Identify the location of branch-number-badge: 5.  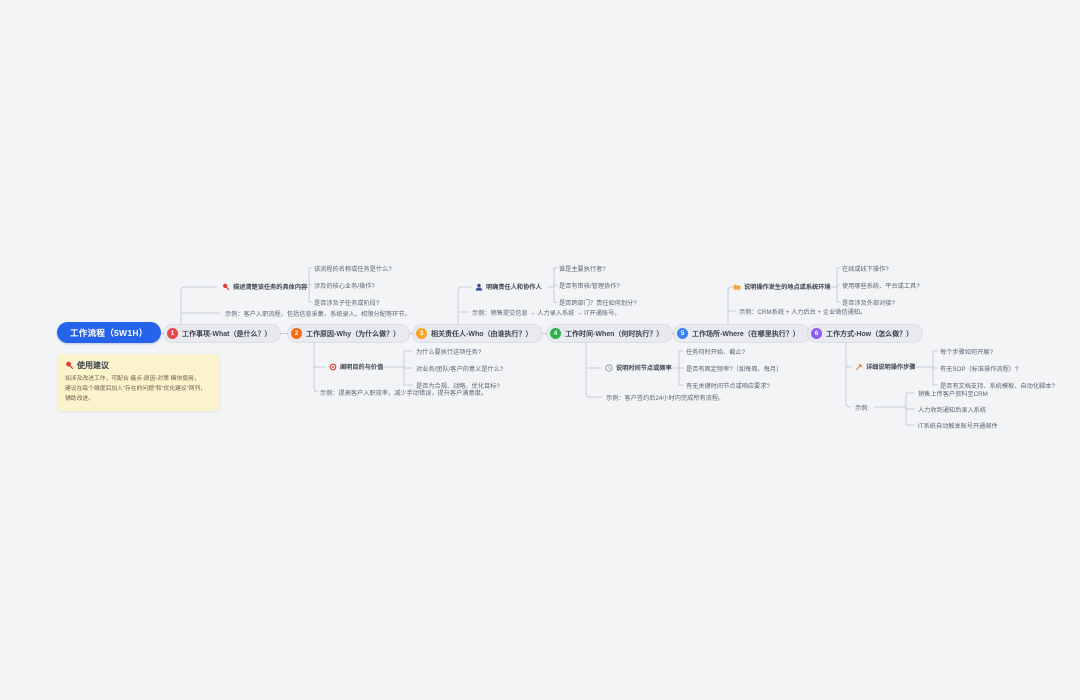
(682, 333).